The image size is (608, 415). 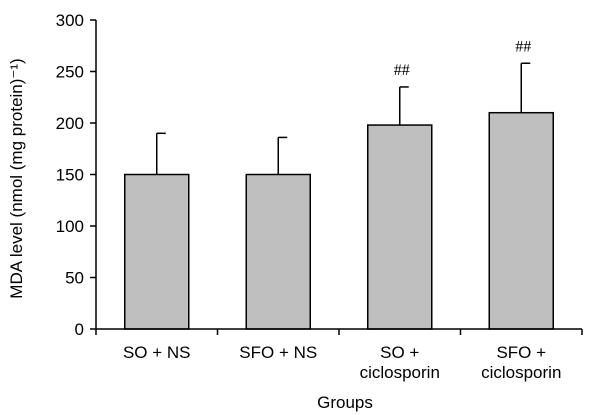 I want to click on y-axis-title: MDA level (nmol (mg protein)⁻¹), so click(x=16, y=178).